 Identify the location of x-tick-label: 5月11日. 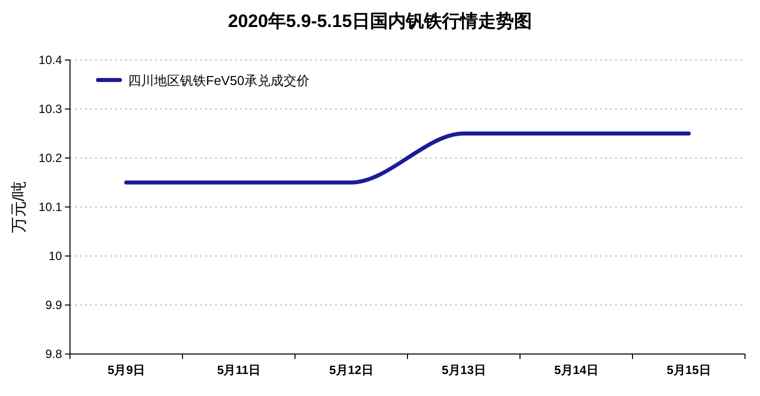
(238, 370).